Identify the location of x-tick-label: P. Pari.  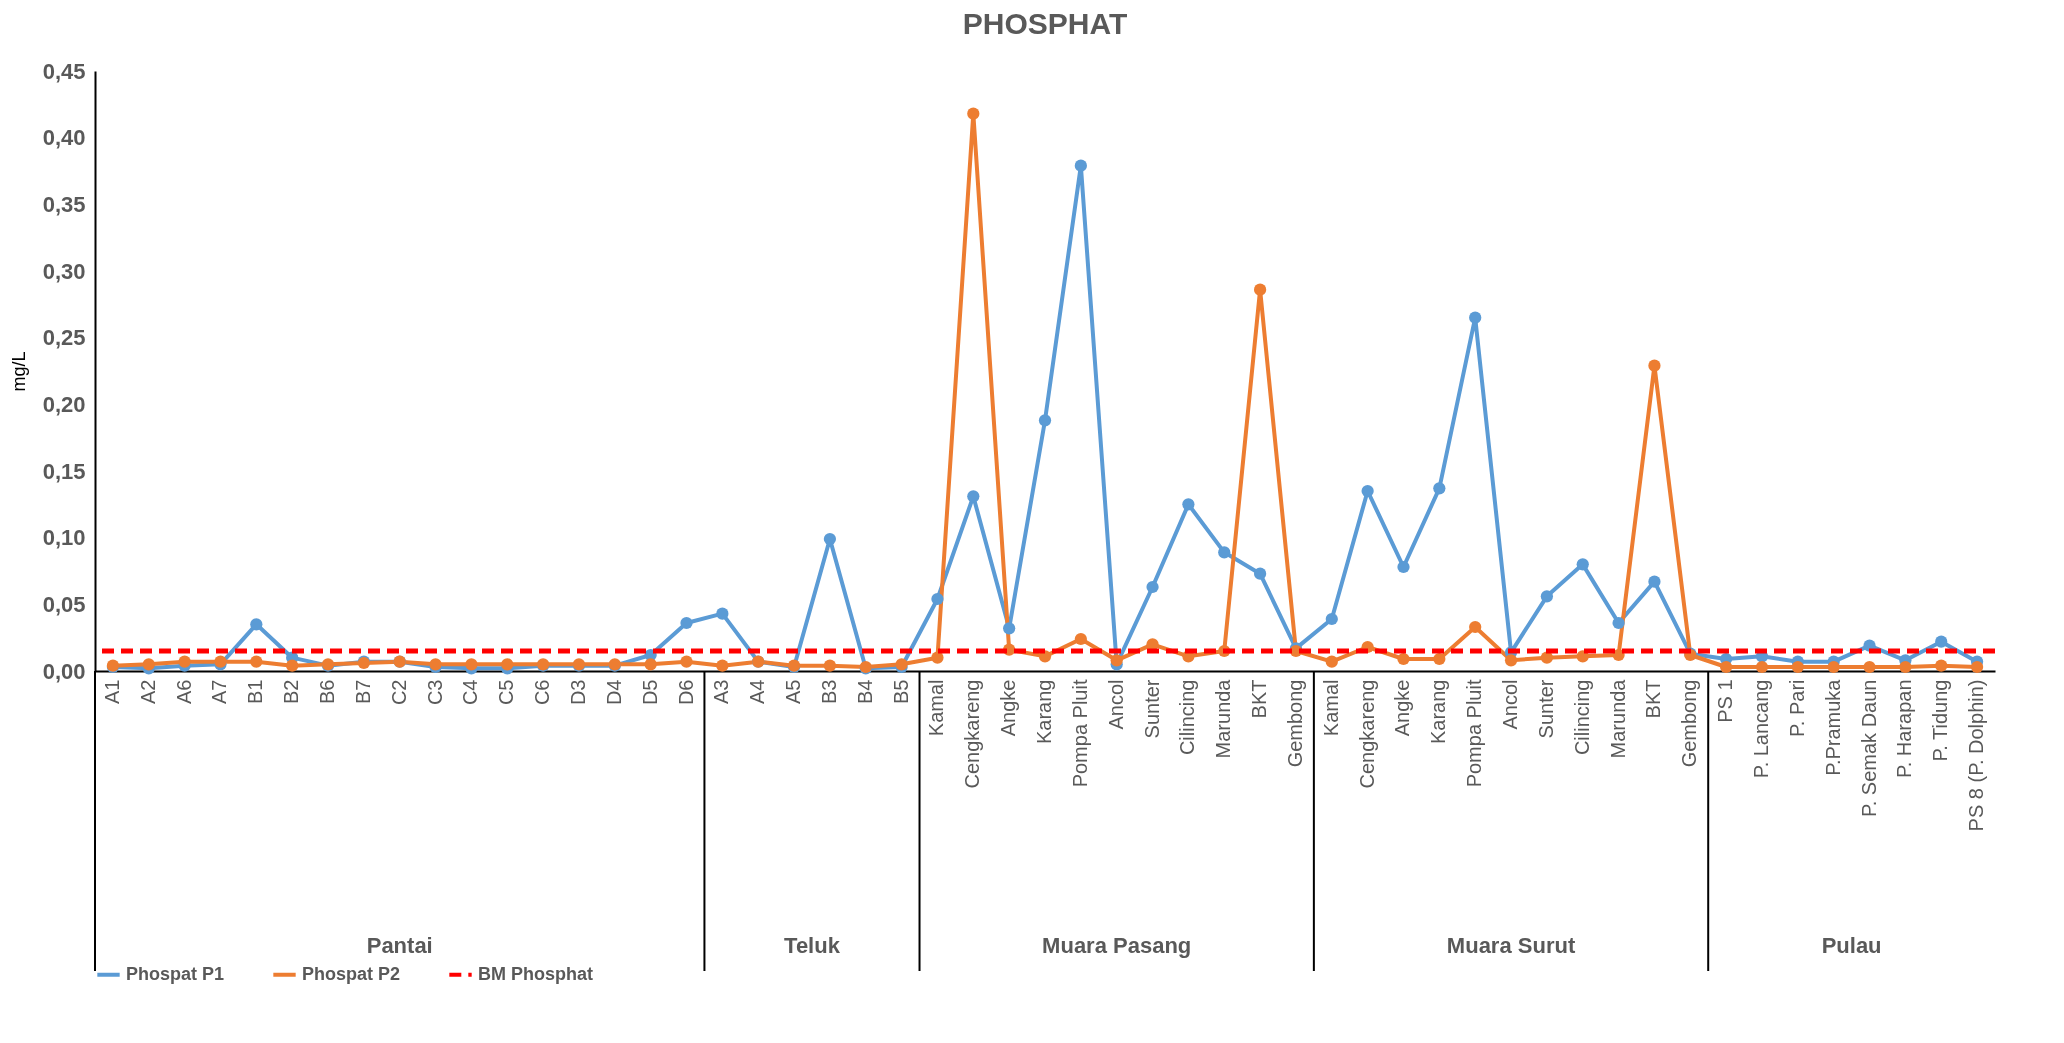
(1796, 708).